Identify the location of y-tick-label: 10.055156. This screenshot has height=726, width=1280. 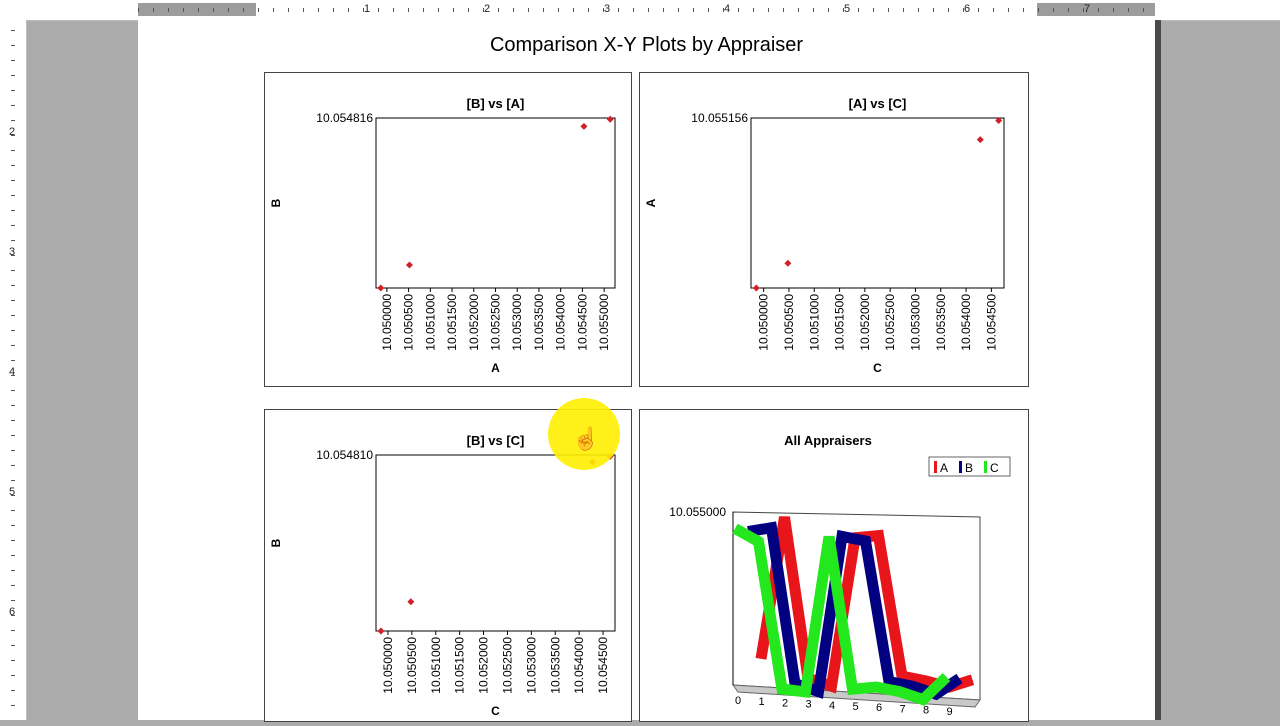
(719, 118).